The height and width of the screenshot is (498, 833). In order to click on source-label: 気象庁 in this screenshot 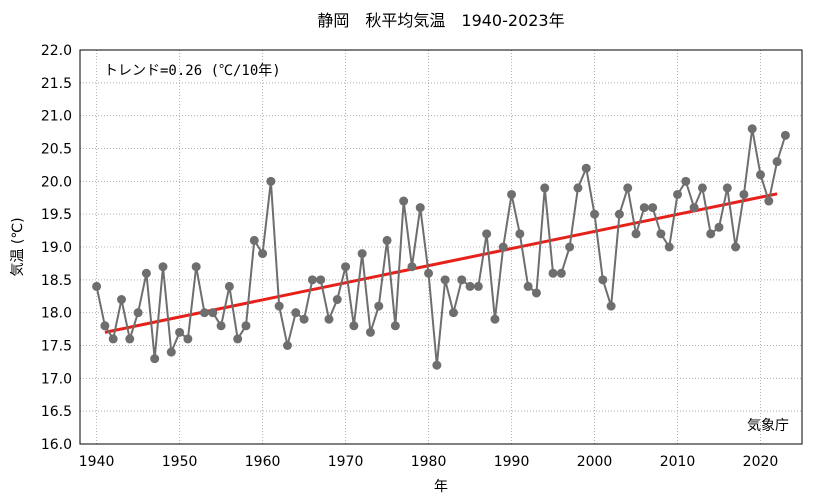, I will do `click(768, 426)`.